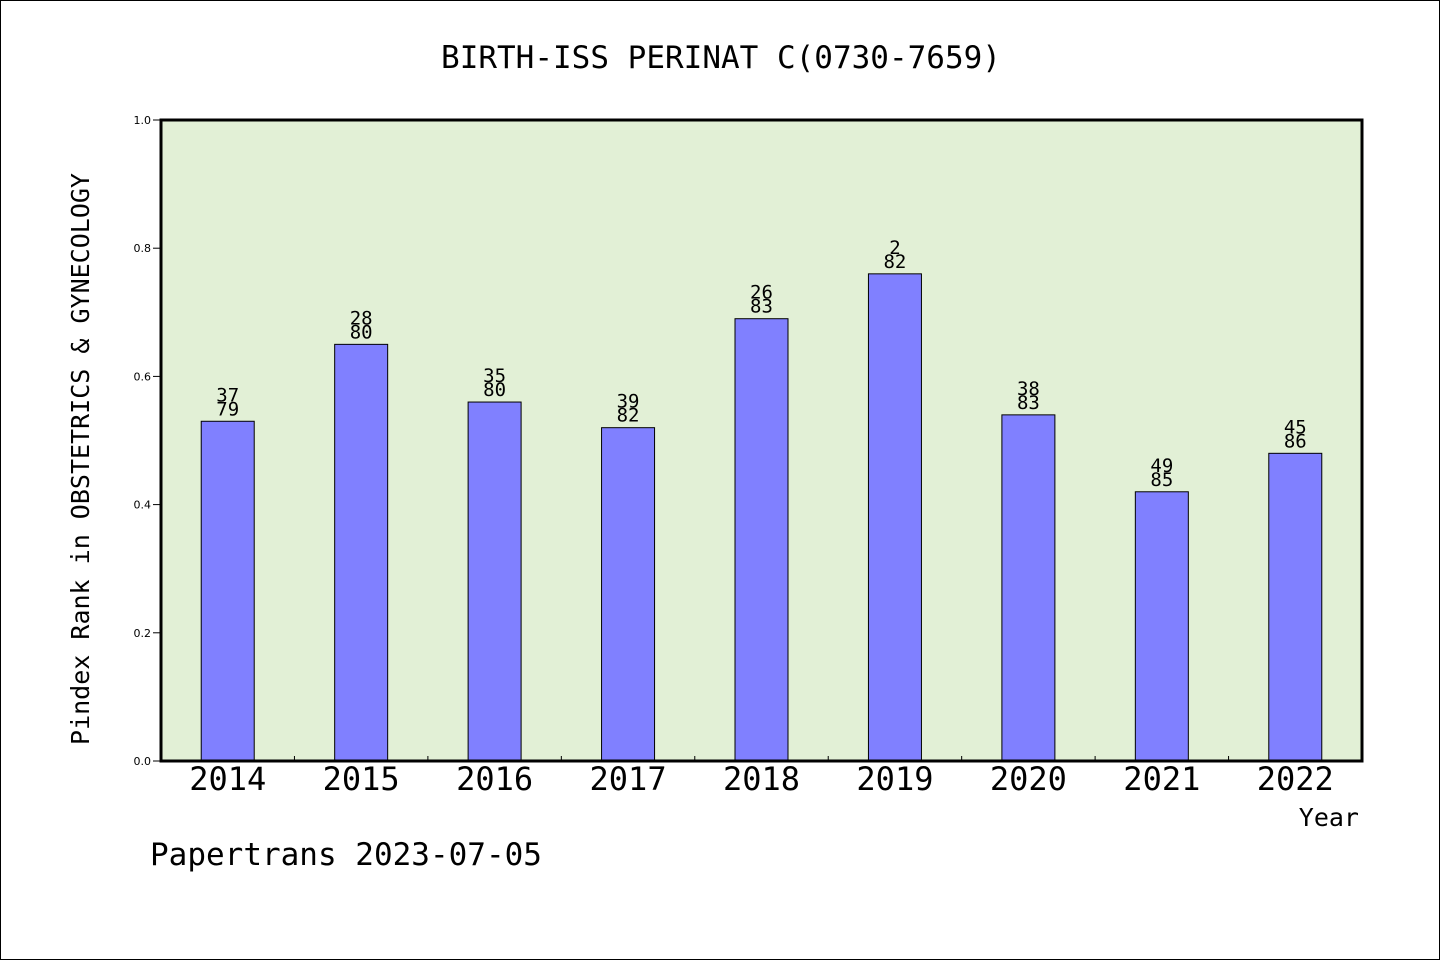 This screenshot has height=964, width=1440. What do you see at coordinates (894, 517) in the screenshot?
I see `bar-2019` at bounding box center [894, 517].